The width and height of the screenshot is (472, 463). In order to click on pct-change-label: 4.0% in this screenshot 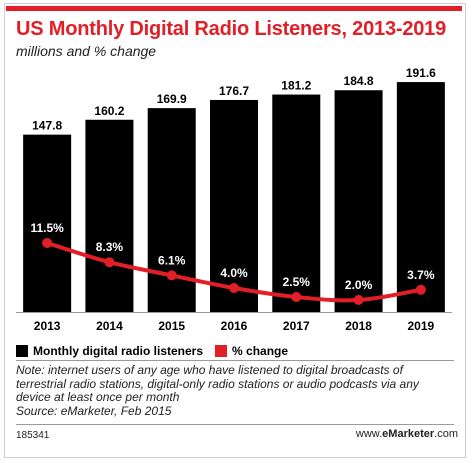, I will do `click(234, 273)`.